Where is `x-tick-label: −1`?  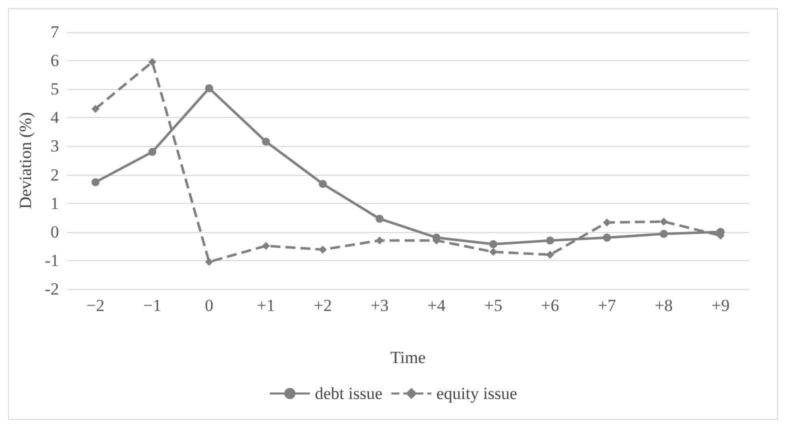 x-tick-label: −1 is located at coordinates (152, 305).